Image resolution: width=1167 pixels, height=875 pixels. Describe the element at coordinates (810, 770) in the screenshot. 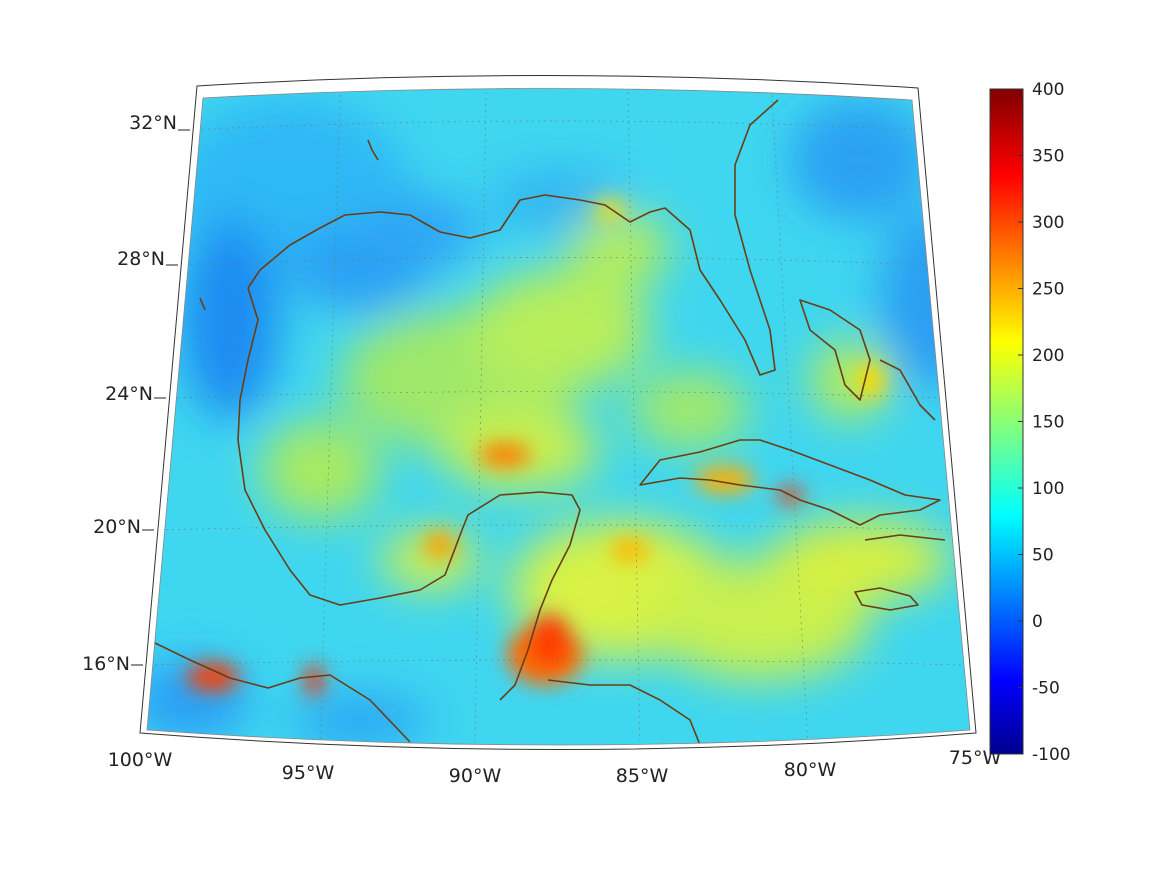

I see `lon-label-80w: 80°W` at that location.